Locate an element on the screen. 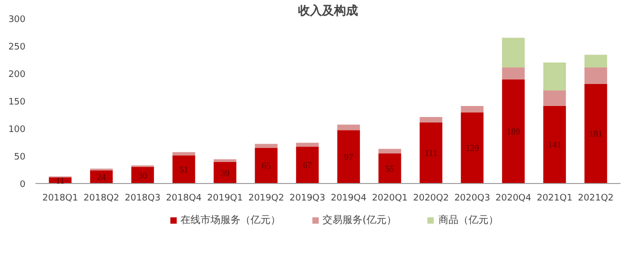 The width and height of the screenshot is (640, 278). y-tick-label: 100 is located at coordinates (17, 130).